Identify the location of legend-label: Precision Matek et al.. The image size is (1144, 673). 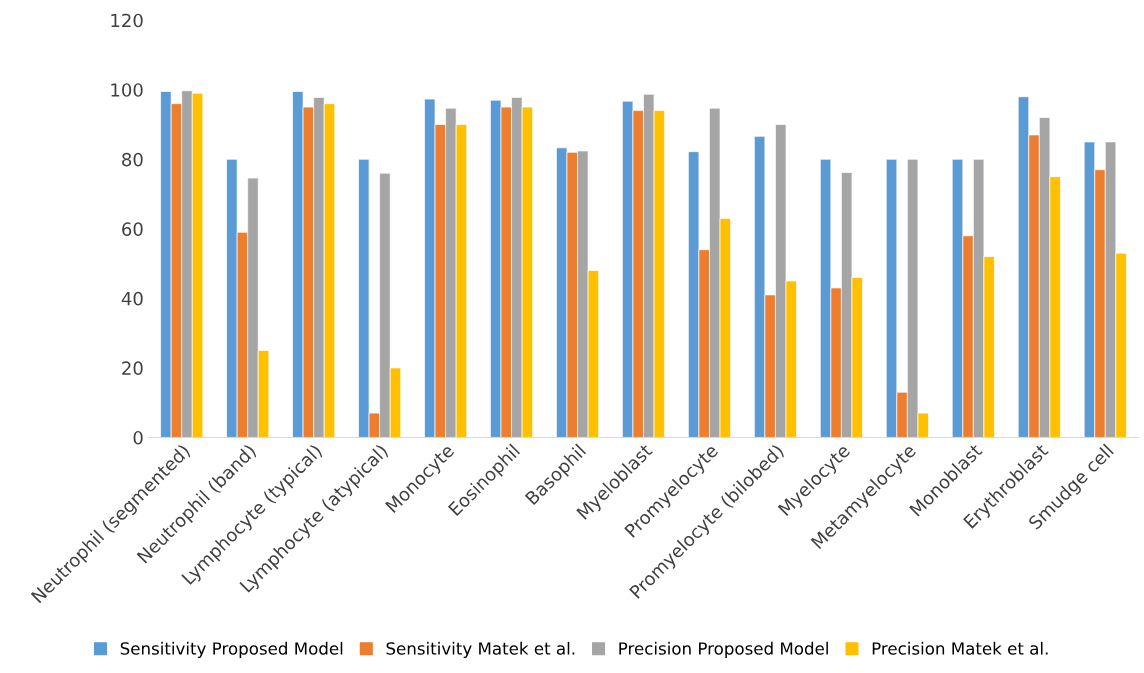
(960, 648).